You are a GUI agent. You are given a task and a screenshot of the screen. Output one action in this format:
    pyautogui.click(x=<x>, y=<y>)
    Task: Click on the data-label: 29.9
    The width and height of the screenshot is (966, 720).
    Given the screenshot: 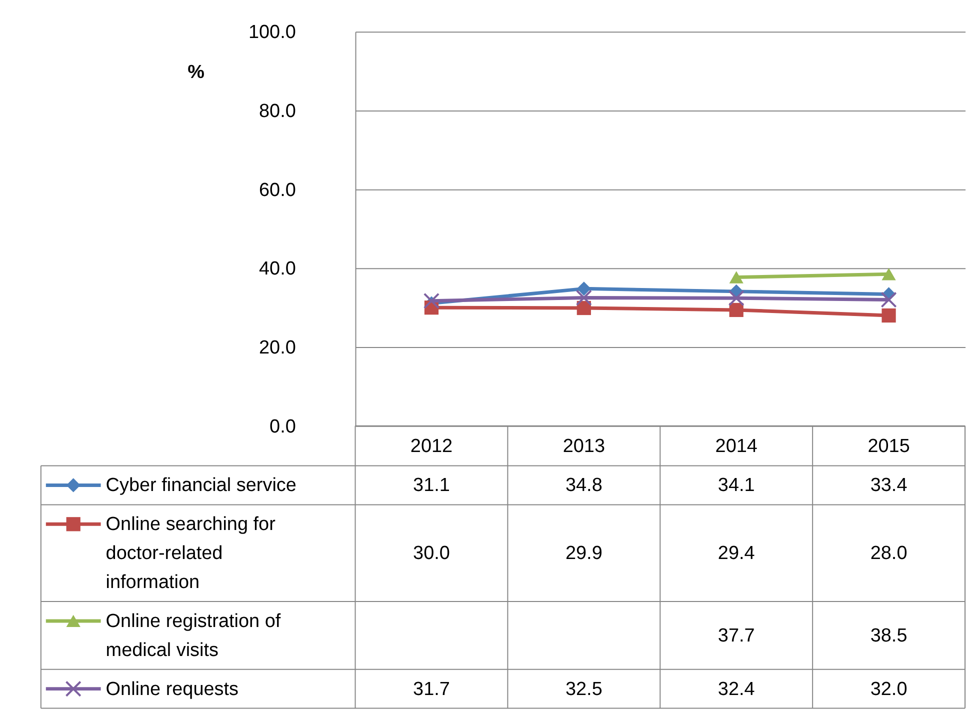 What is the action you would take?
    pyautogui.click(x=583, y=553)
    